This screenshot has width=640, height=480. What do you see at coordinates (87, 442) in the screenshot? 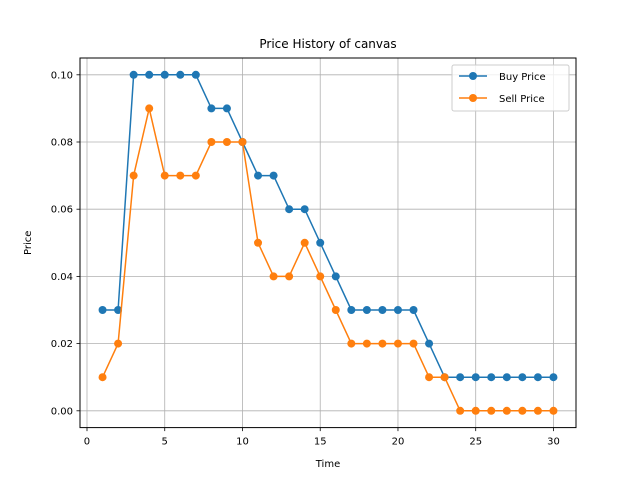
I see `x-tick-label: 0` at bounding box center [87, 442].